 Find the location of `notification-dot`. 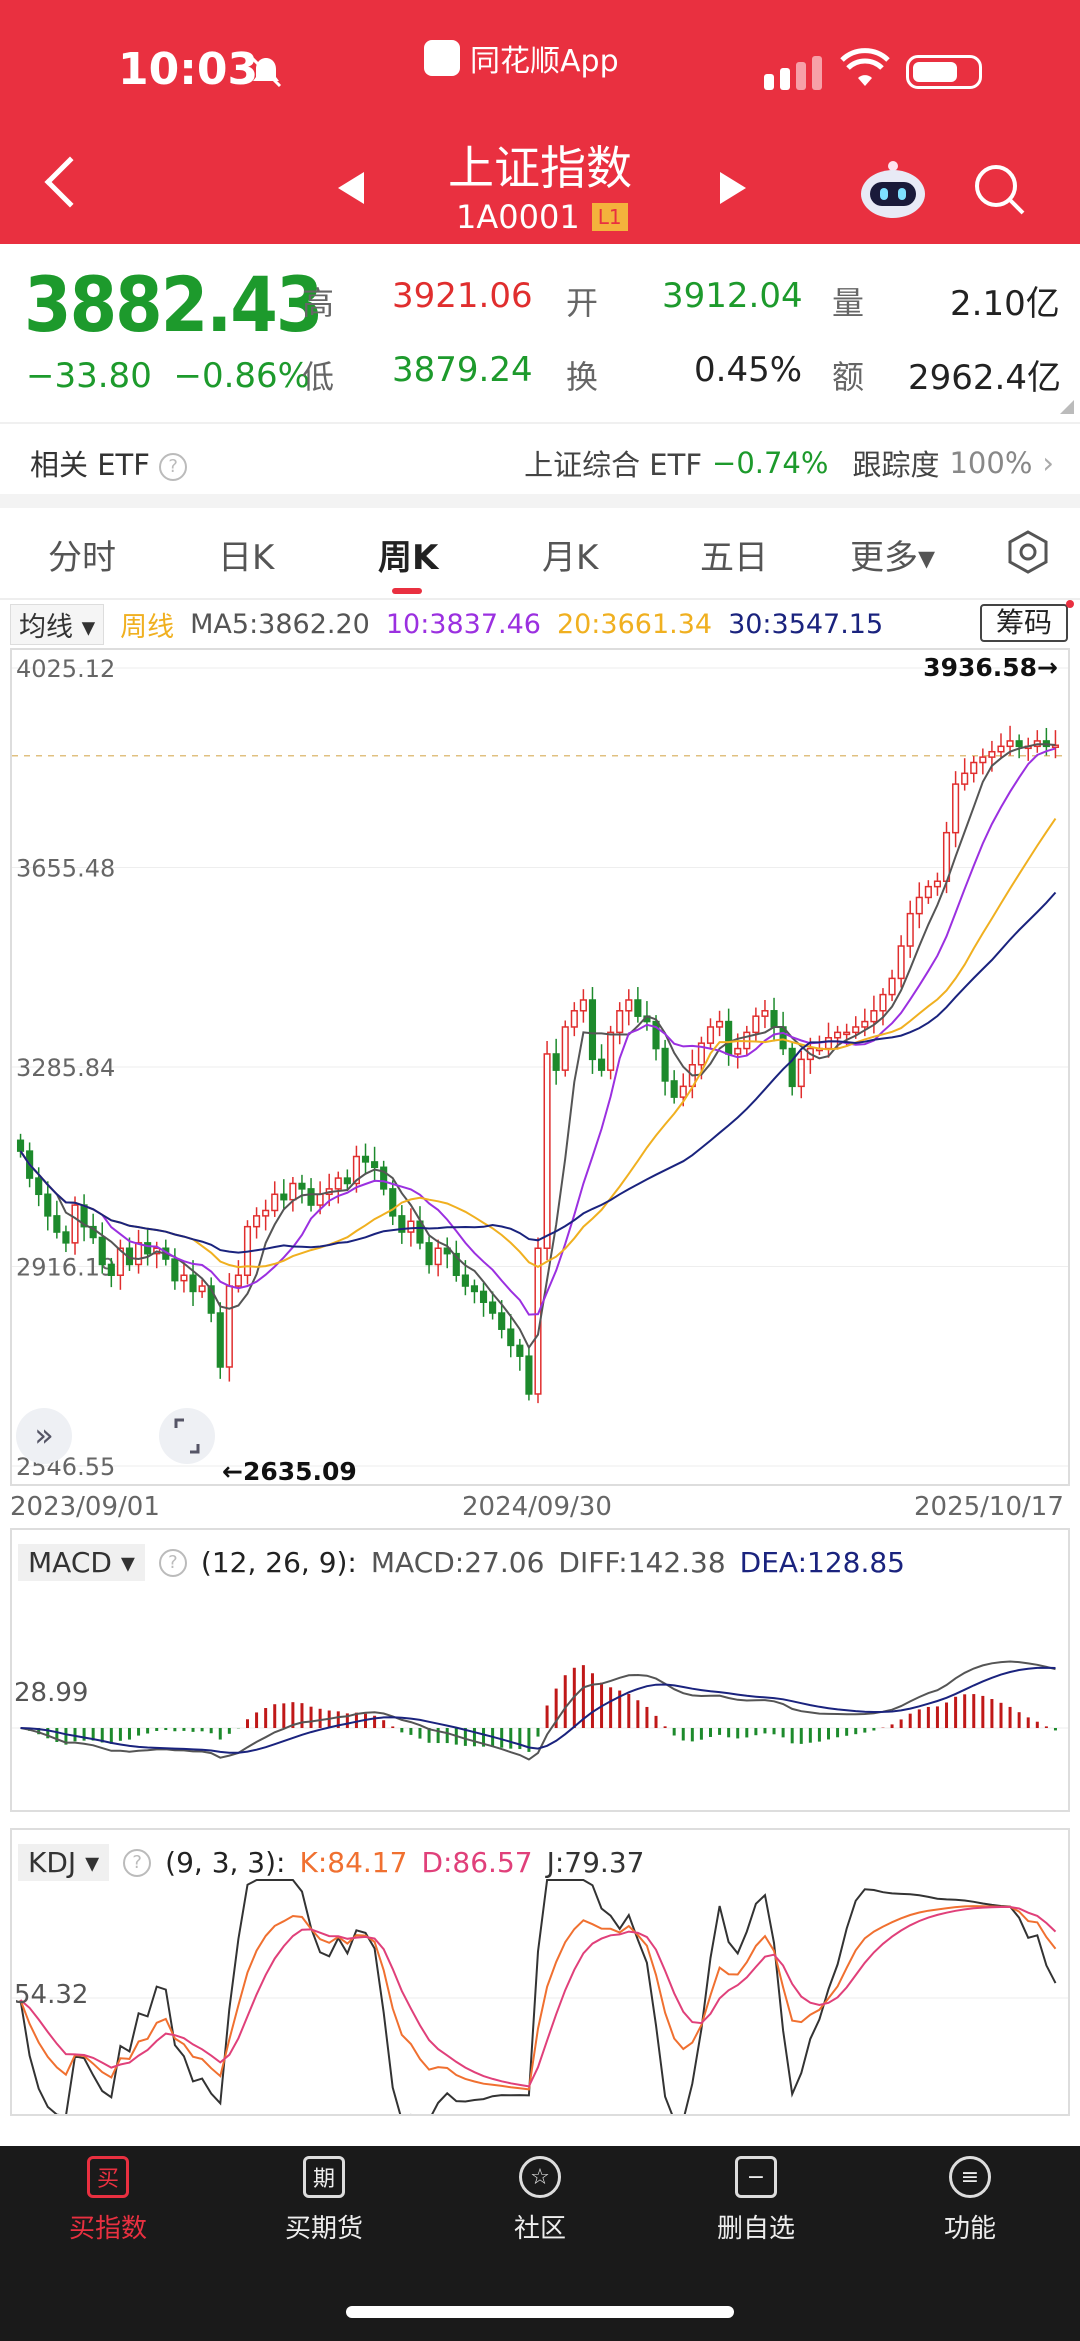

notification-dot is located at coordinates (1070, 604).